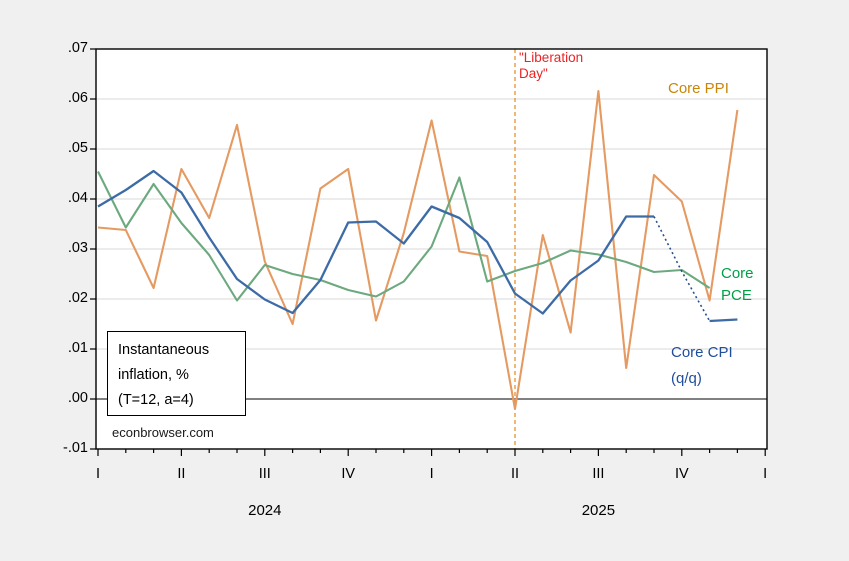 This screenshot has width=849, height=561. What do you see at coordinates (737, 285) in the screenshot?
I see `core-pce-series-label: Core PCE` at bounding box center [737, 285].